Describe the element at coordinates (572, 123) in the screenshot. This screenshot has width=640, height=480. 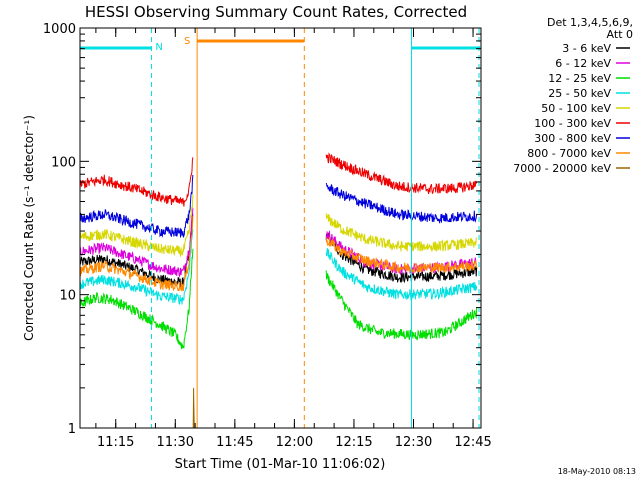
I see `legend-label: 100 - 300 keV` at that location.